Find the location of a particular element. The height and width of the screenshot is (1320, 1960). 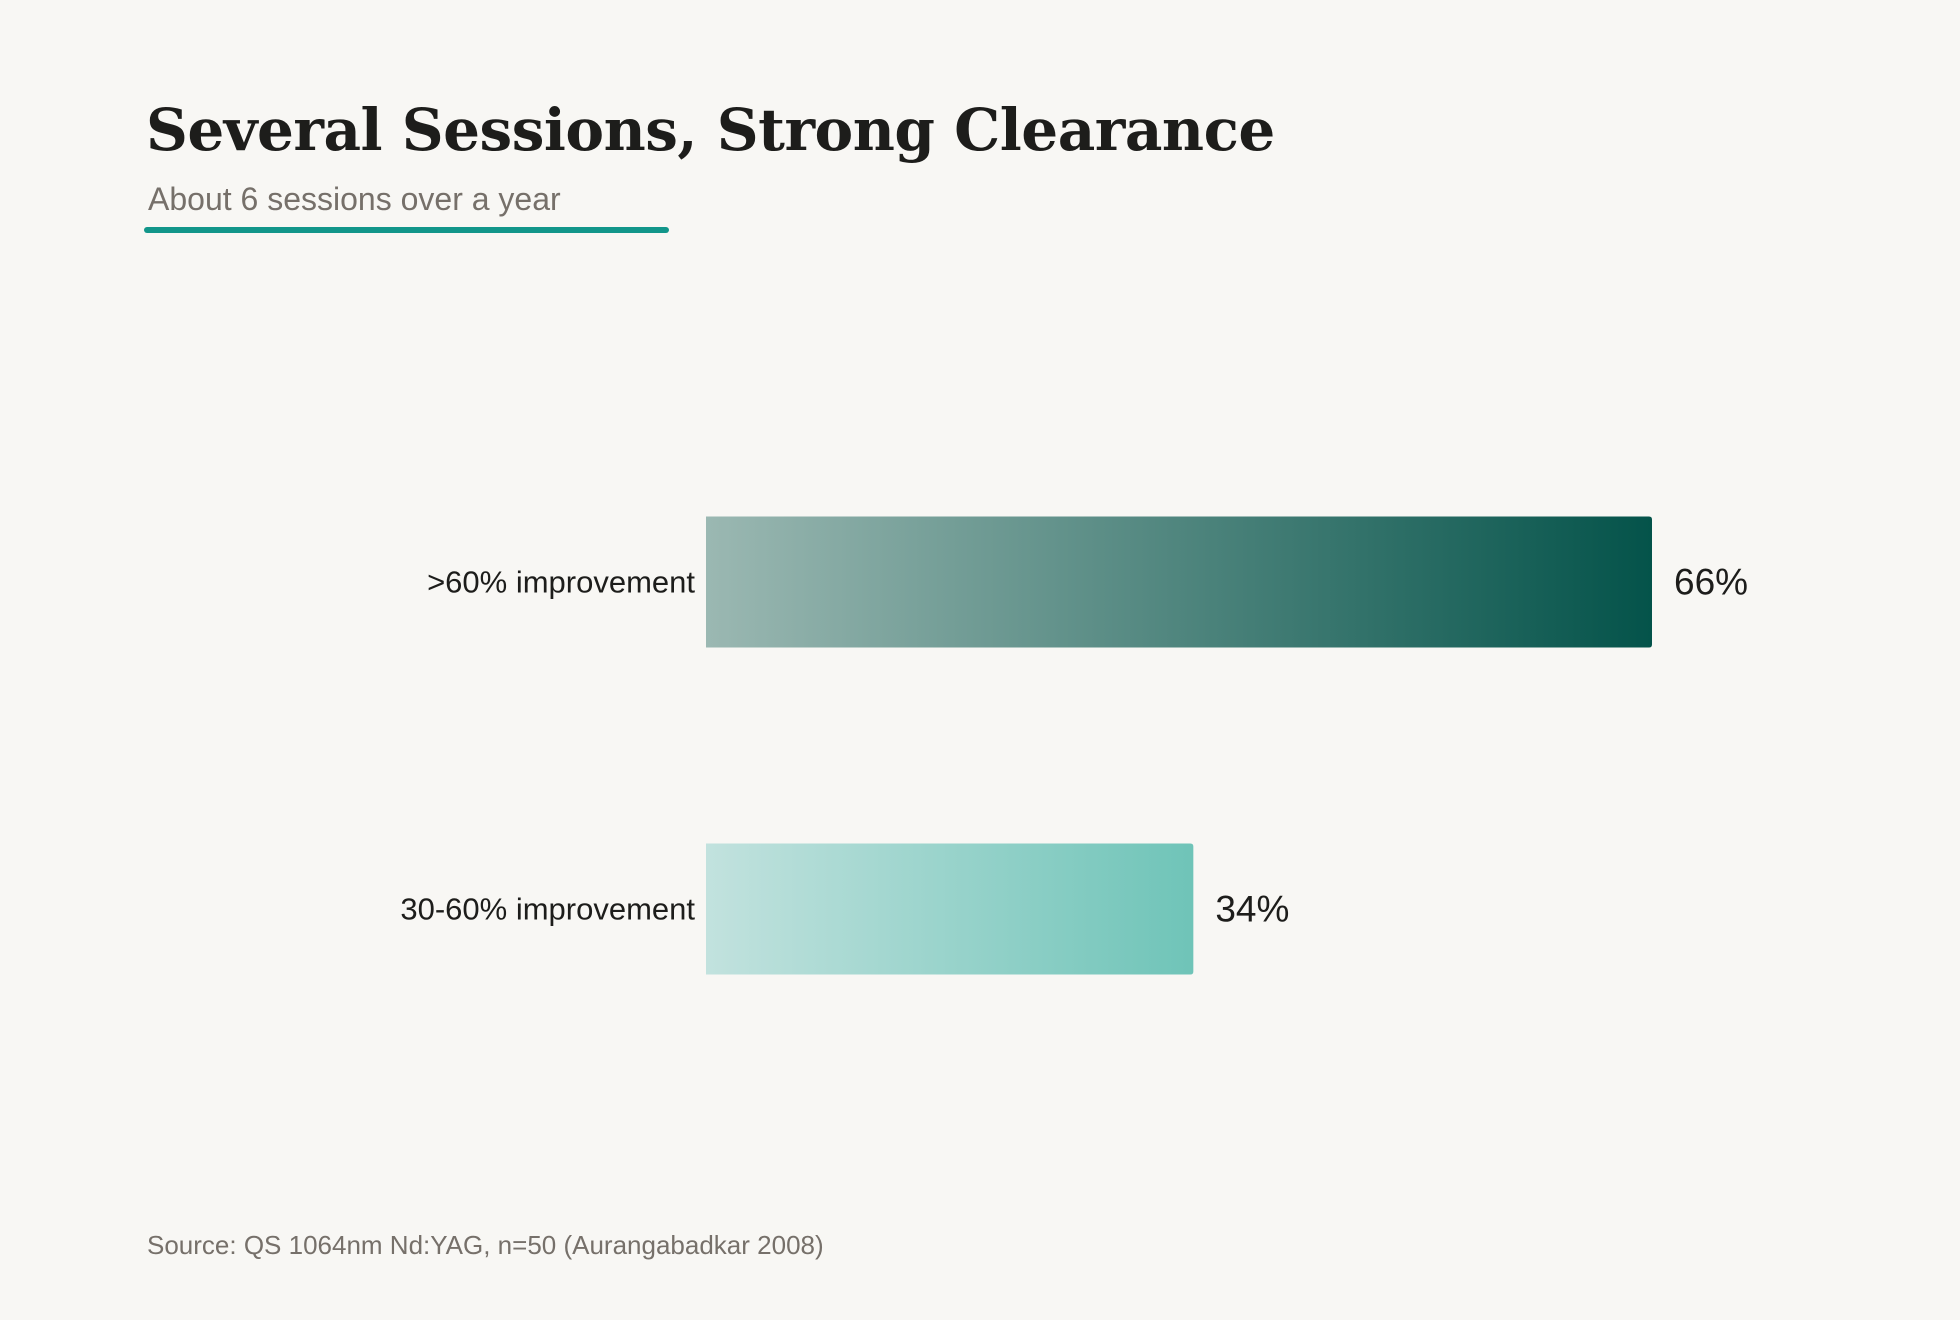

value-label-0: 66% is located at coordinates (1711, 582).